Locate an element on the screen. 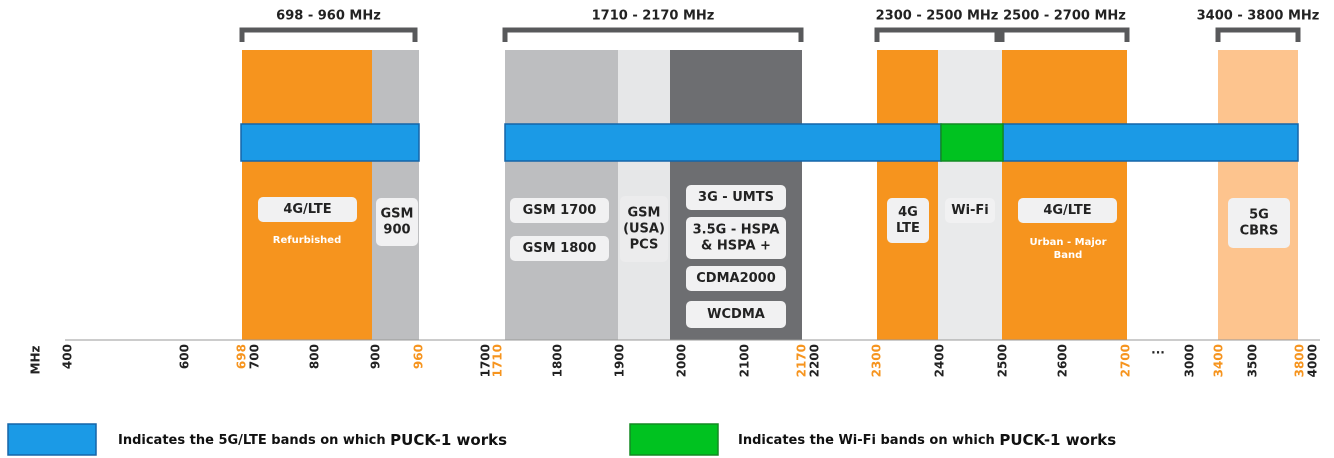 This screenshot has height=458, width=1334. axis-tick-label: 400 is located at coordinates (68, 356).